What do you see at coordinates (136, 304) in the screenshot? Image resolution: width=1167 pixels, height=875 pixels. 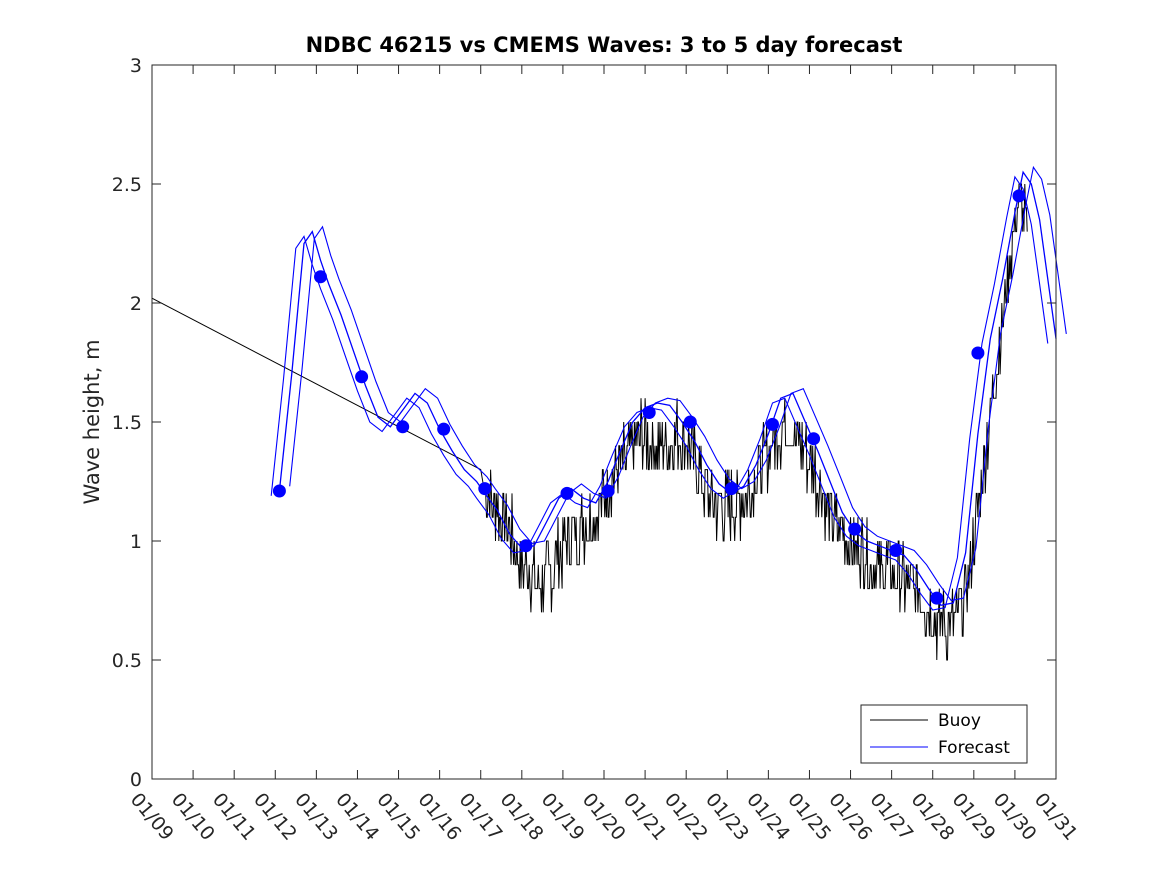 I see `y-tick-label: 2` at bounding box center [136, 304].